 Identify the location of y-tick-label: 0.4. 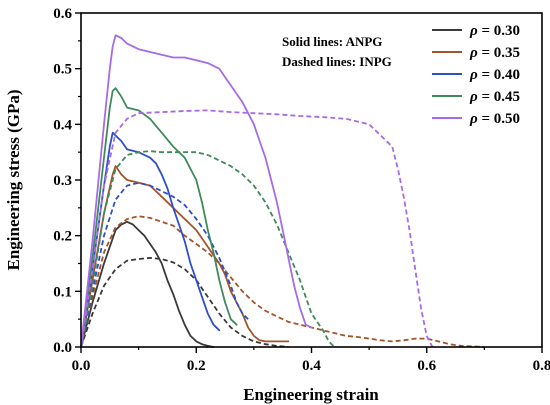
(62, 125).